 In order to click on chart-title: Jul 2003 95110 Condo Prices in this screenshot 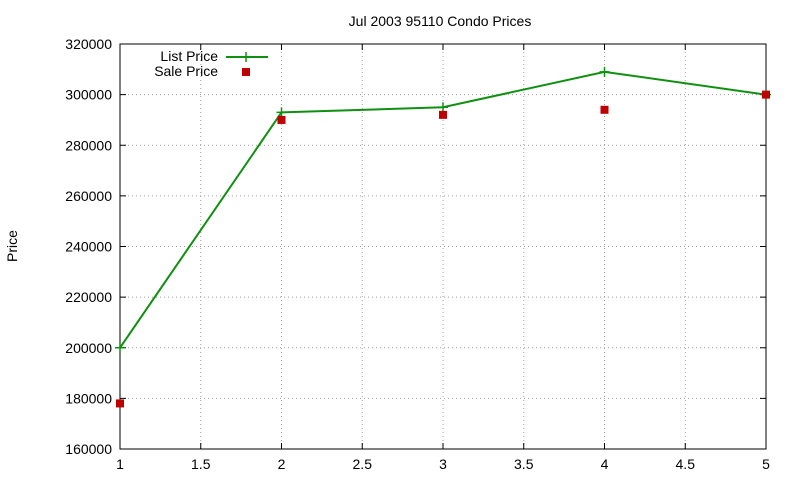, I will do `click(440, 21)`.